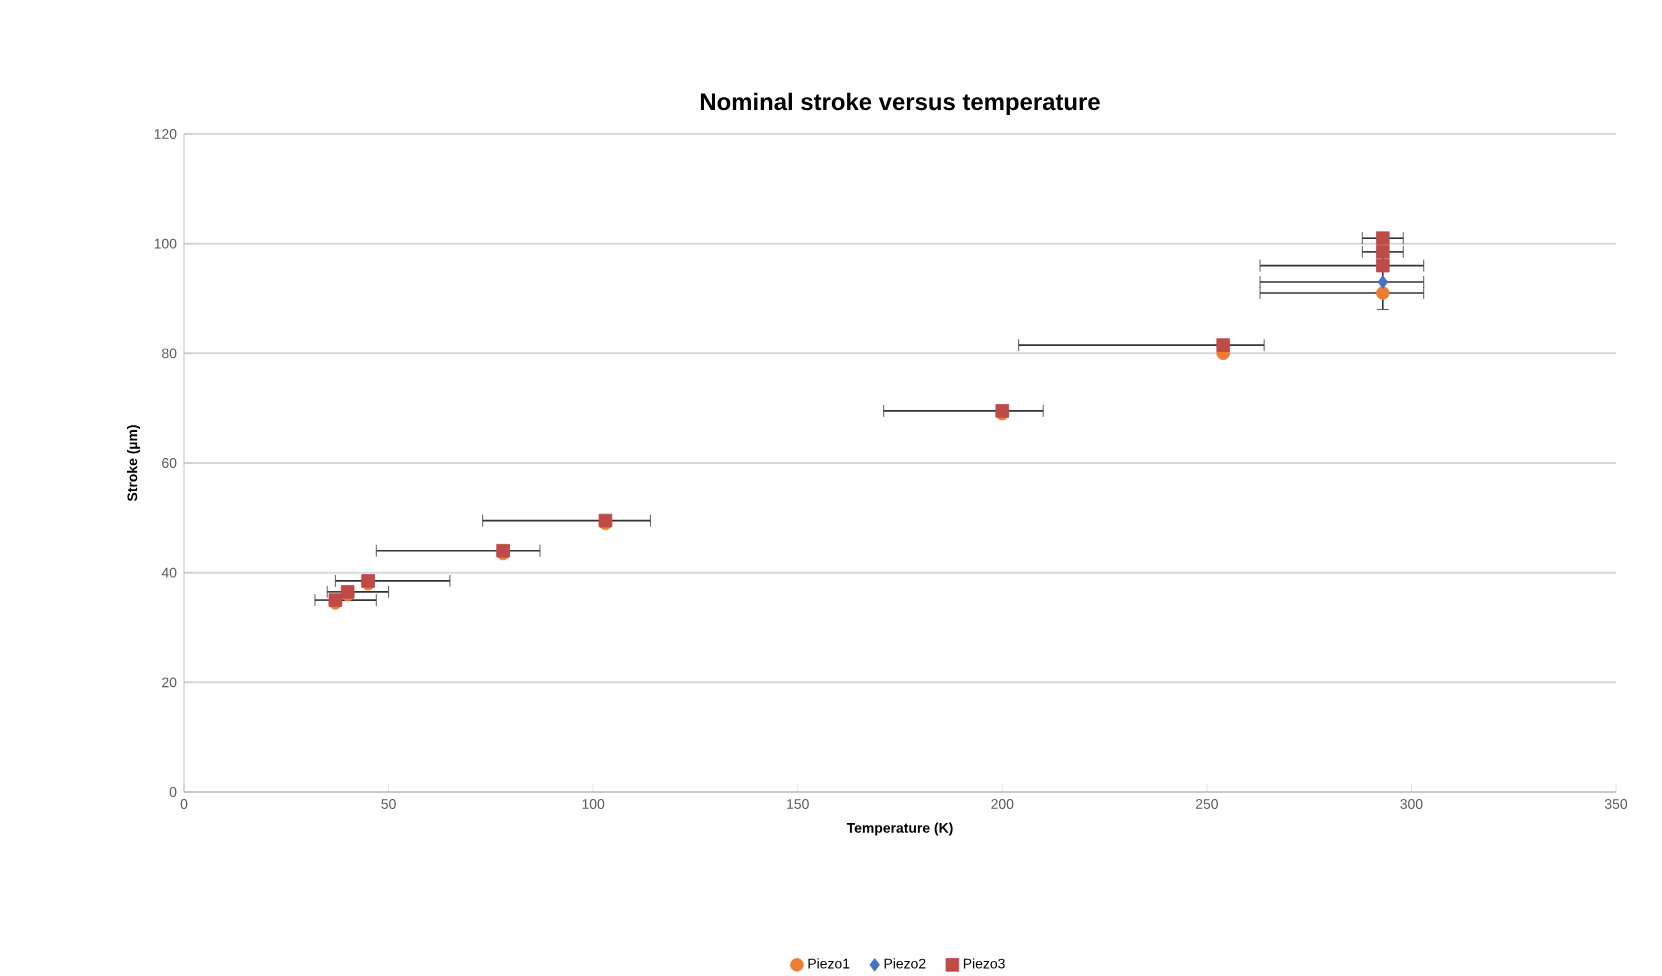 This screenshot has height=976, width=1662. What do you see at coordinates (900, 104) in the screenshot?
I see `chart-title: Nominal stroke versus temperature` at bounding box center [900, 104].